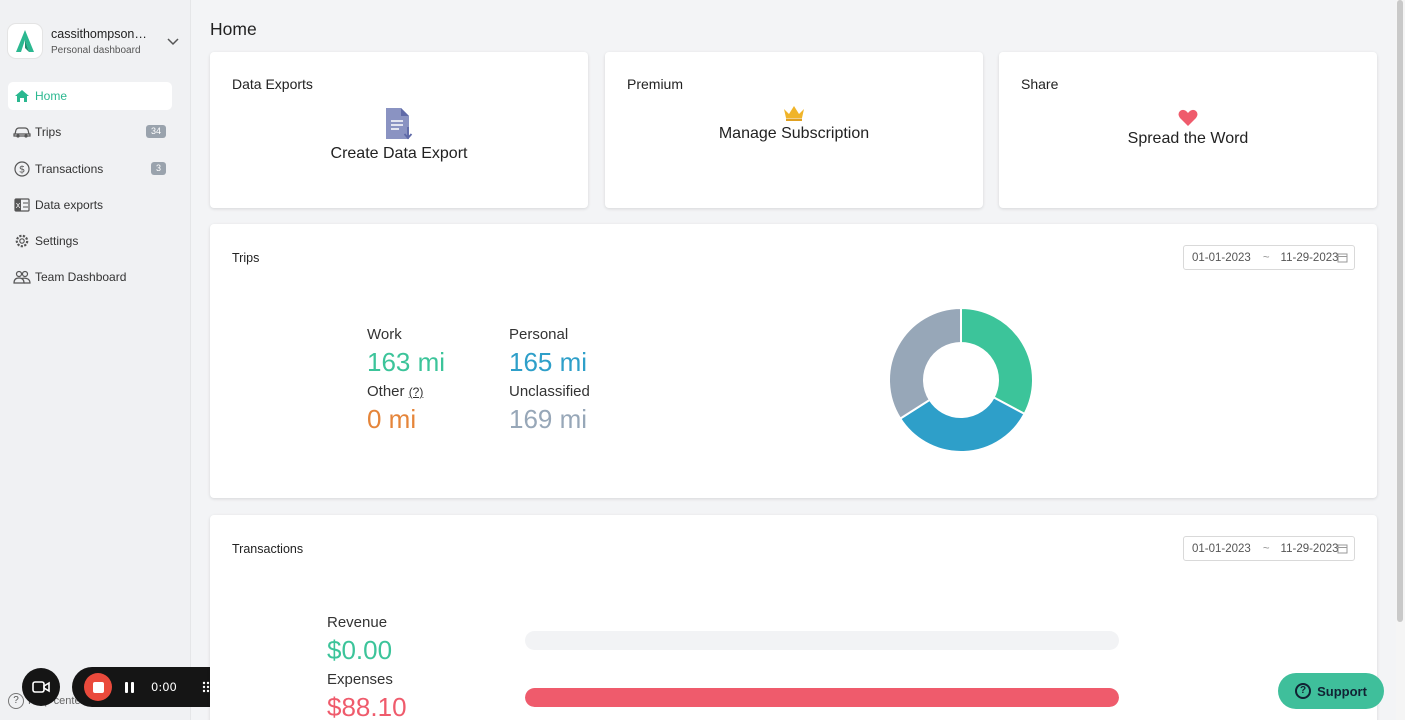 This screenshot has height=720, width=1405. What do you see at coordinates (22, 277) in the screenshot?
I see `team-icon` at bounding box center [22, 277].